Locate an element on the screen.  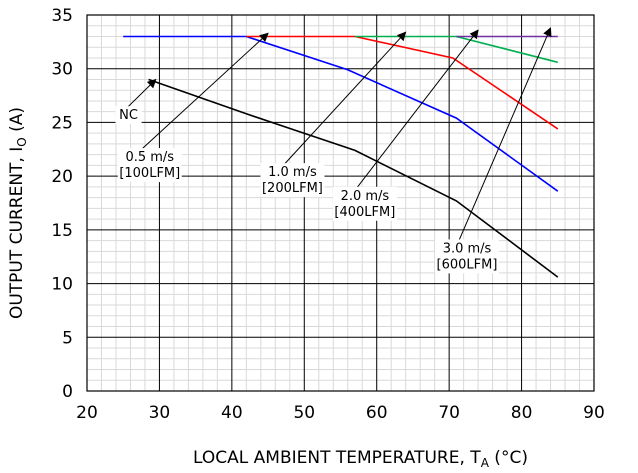
y-tick-label: 35 is located at coordinates (62, 16).